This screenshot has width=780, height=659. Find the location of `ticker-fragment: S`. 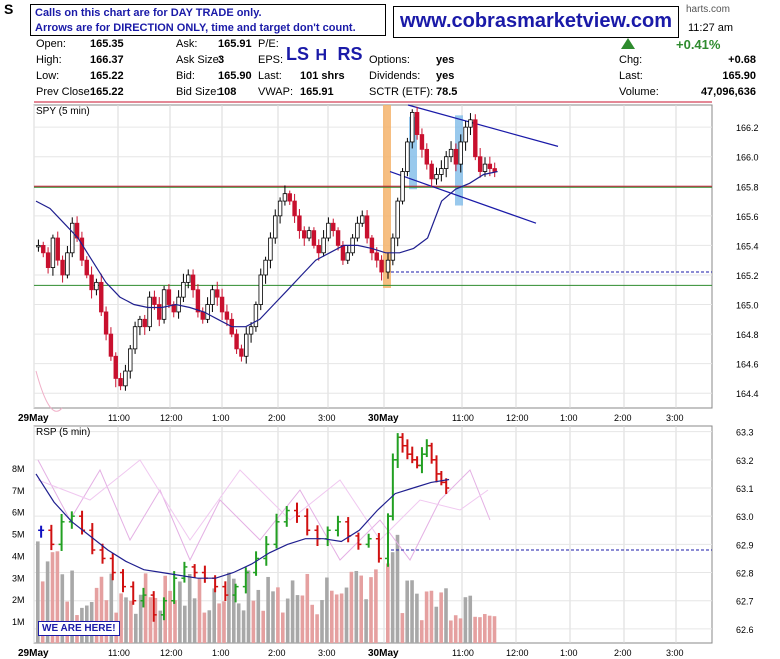

ticker-fragment: S is located at coordinates (9, 9).